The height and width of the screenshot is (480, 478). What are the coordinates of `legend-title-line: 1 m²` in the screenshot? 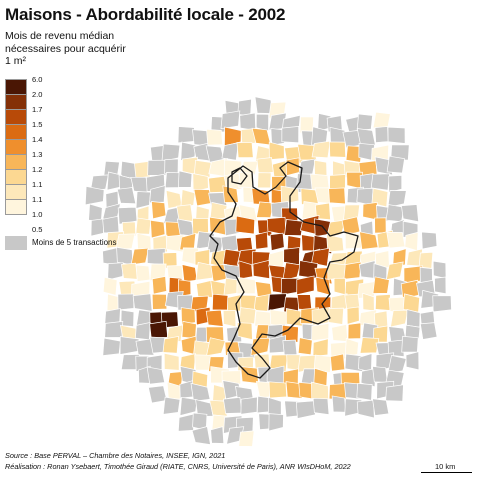 It's located at (15, 61).